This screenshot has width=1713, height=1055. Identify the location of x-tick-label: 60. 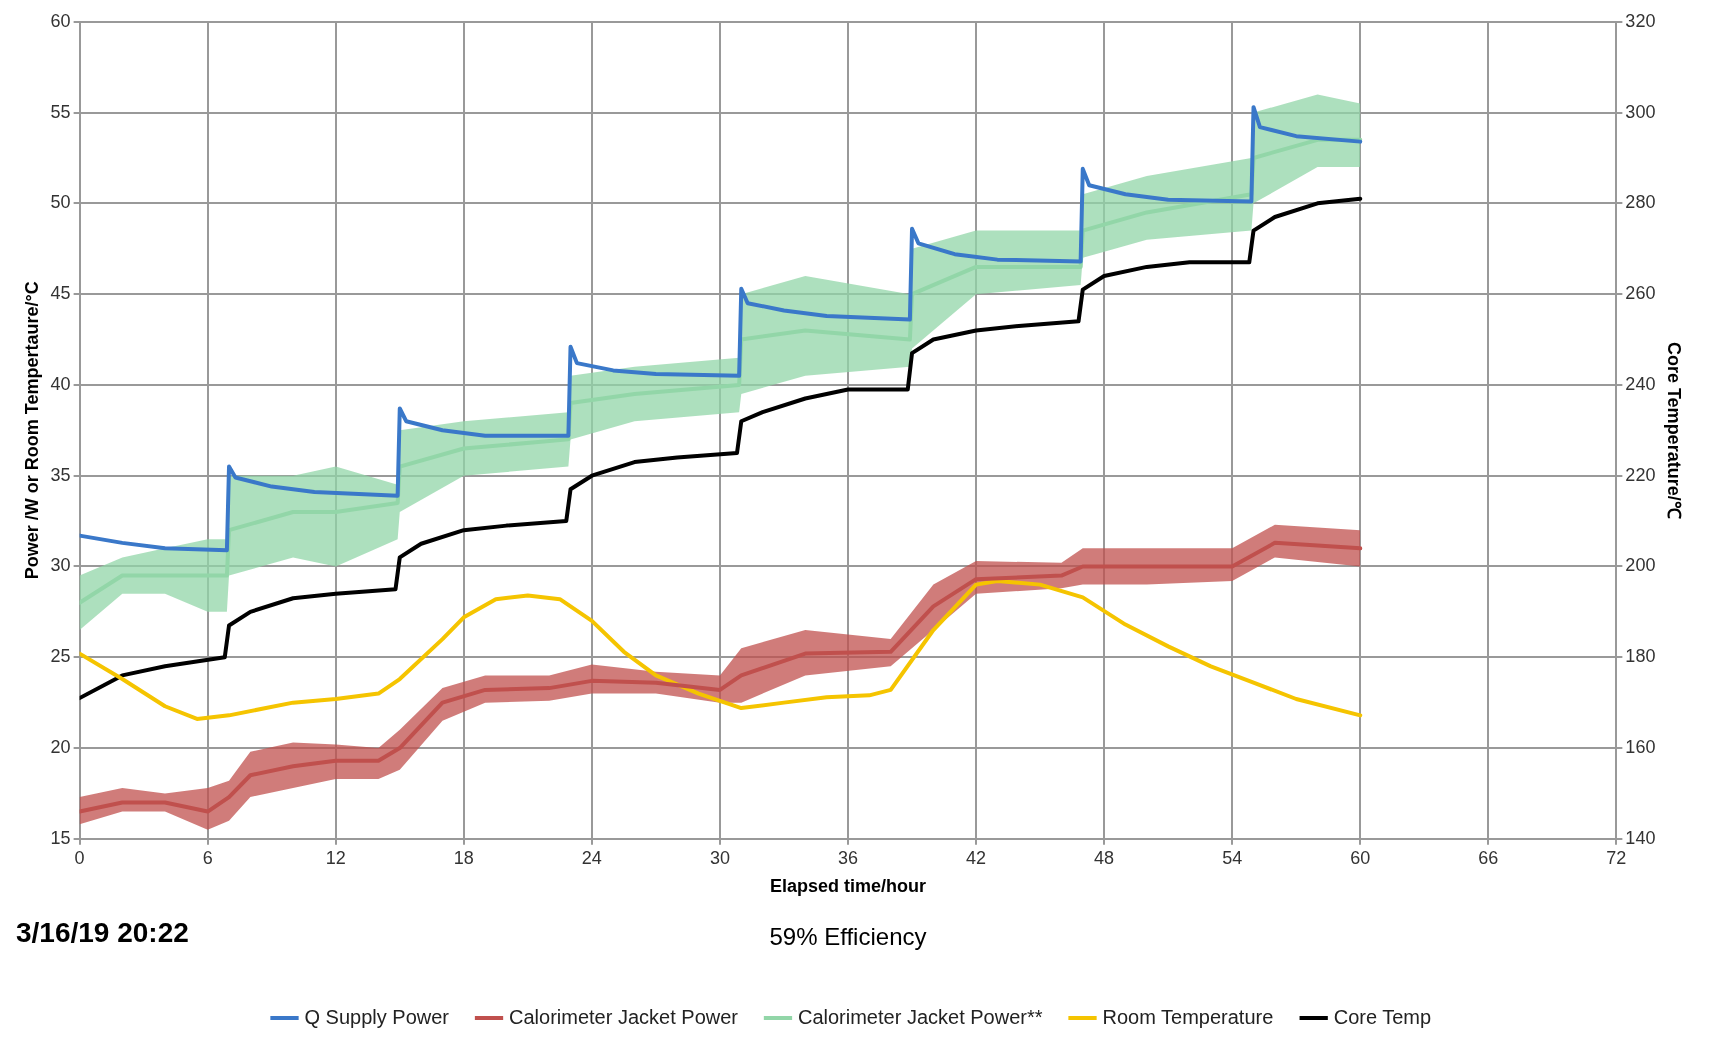
(1360, 857).